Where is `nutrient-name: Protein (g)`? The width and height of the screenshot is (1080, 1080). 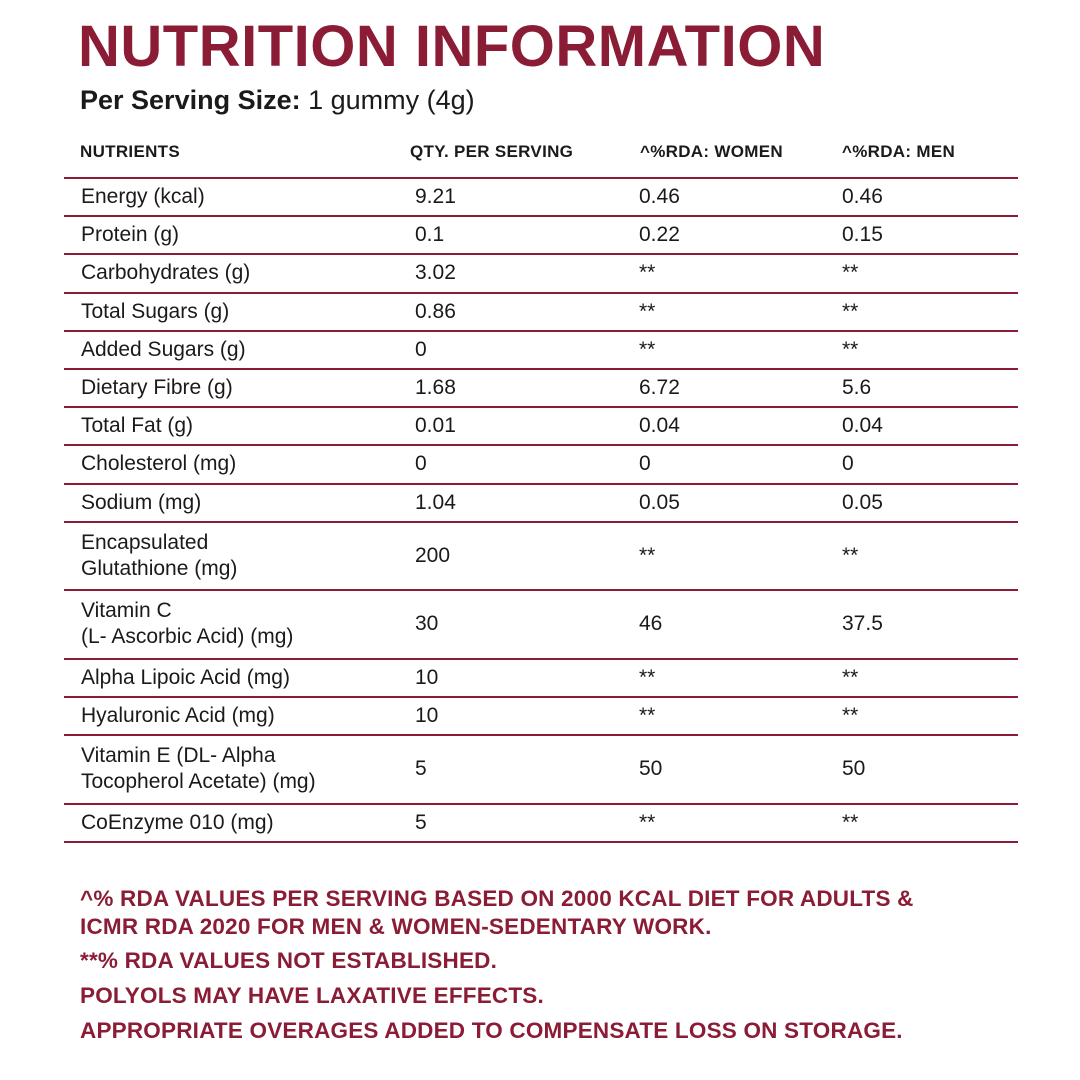 nutrient-name: Protein (g) is located at coordinates (241, 235).